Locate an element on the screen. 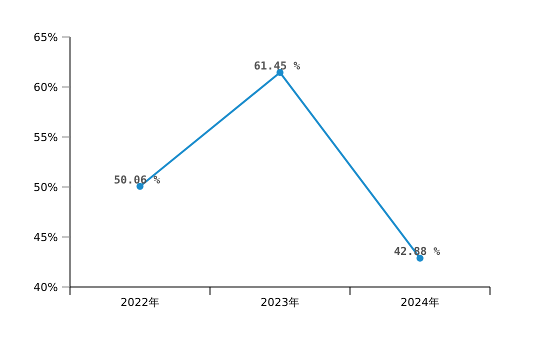 Image resolution: width=560 pixels, height=346 pixels. y-tick-label: 50% is located at coordinates (46, 187).